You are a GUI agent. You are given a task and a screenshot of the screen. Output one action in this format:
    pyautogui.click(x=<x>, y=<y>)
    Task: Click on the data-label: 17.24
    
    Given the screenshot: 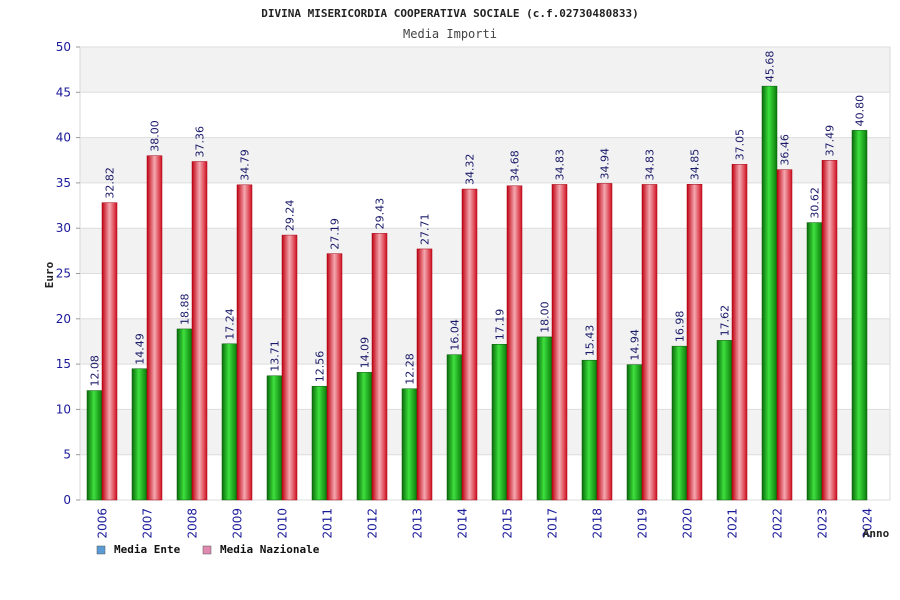 What is the action you would take?
    pyautogui.click(x=230, y=324)
    